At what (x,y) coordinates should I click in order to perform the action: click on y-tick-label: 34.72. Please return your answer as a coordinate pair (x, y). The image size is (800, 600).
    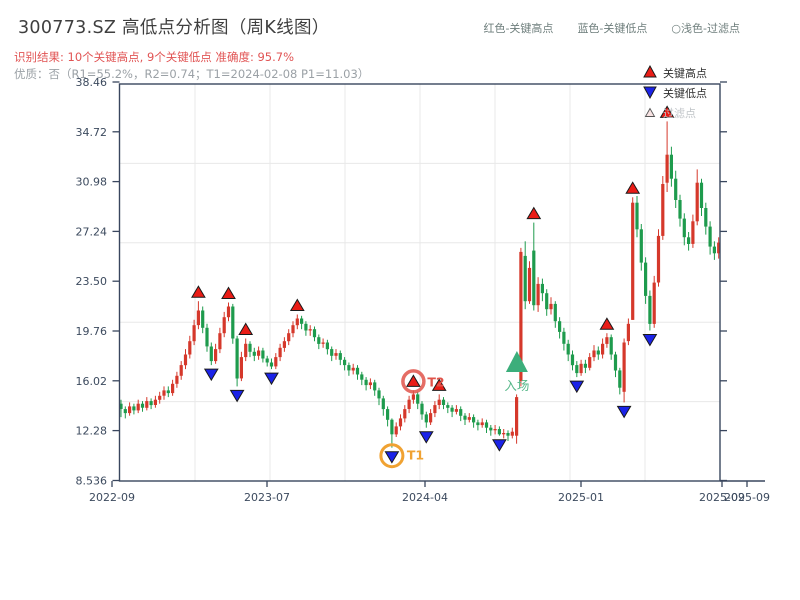
    Looking at the image, I should click on (92, 132).